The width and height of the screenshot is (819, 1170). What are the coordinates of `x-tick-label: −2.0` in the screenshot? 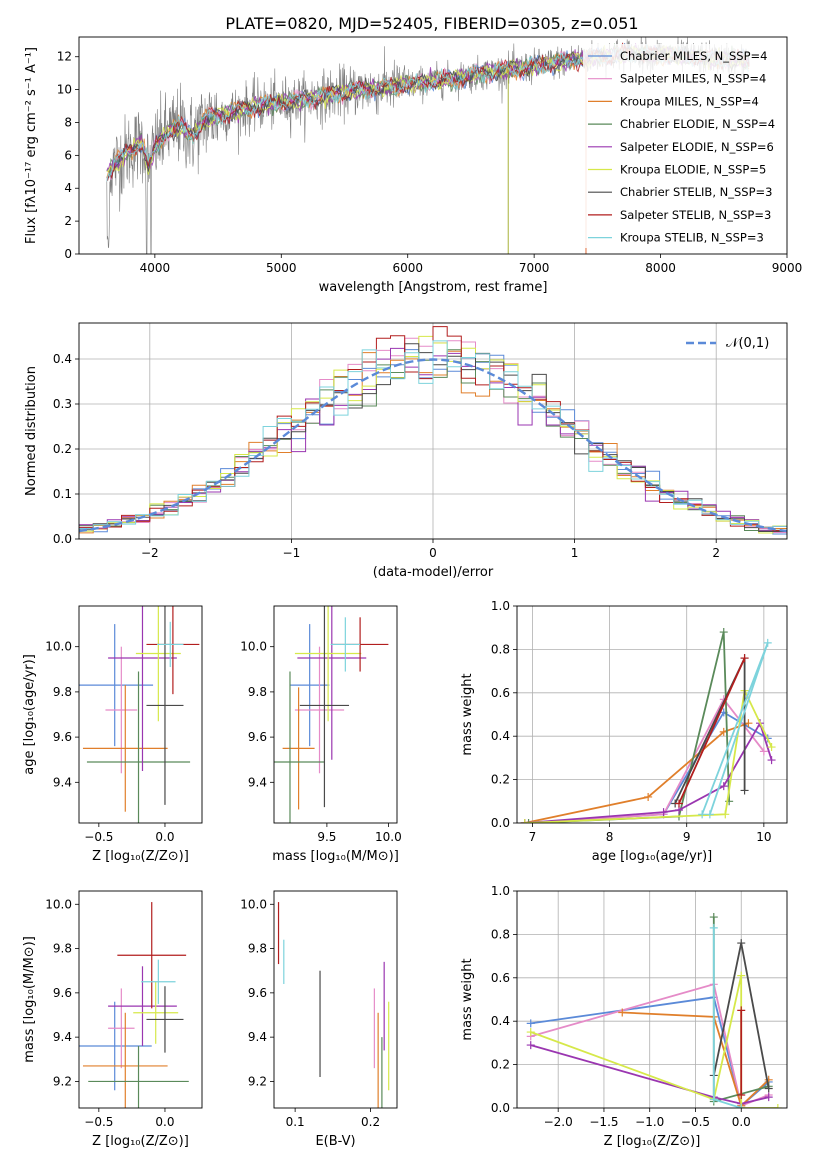 It's located at (558, 1122).